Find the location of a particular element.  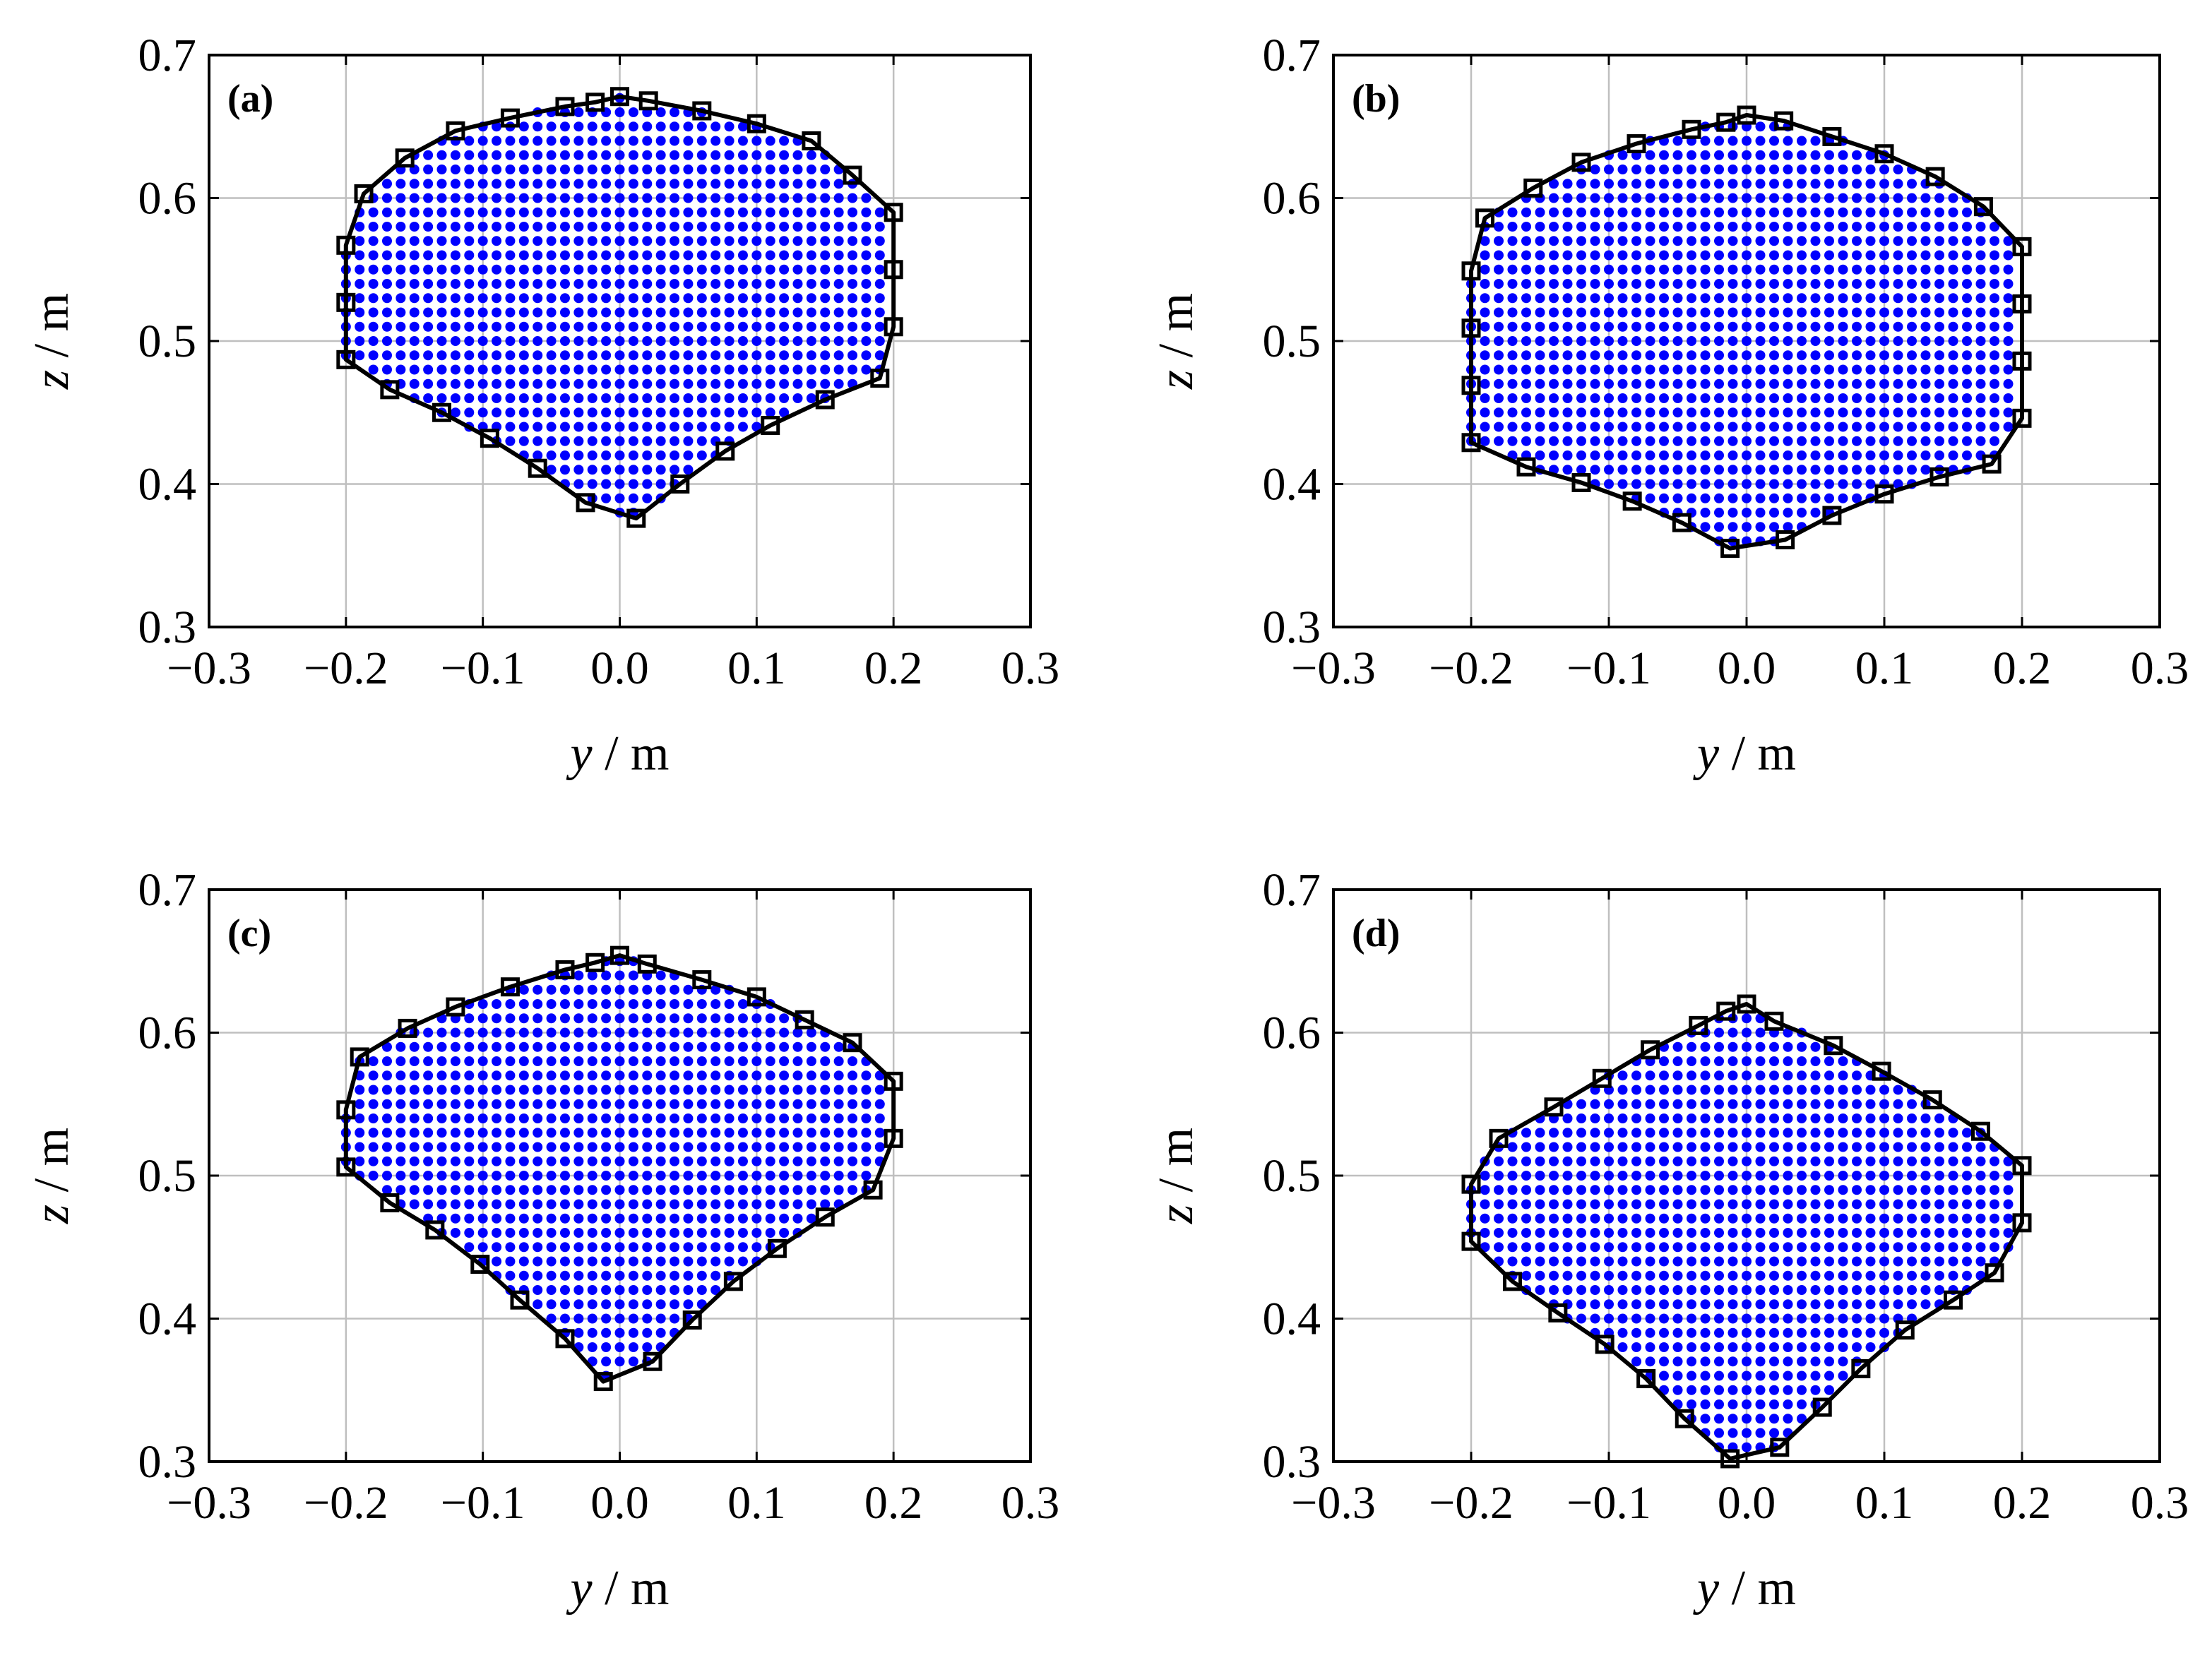

y-tick-label: 0.7 is located at coordinates (167, 55).